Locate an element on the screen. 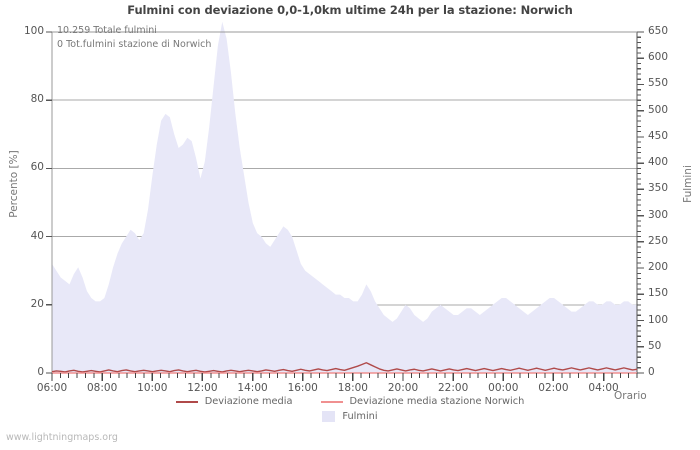 Image resolution: width=700 pixels, height=450 pixels. legend-item-deviazione-media-stazione: Deviazione media stazione Norwich is located at coordinates (422, 401).